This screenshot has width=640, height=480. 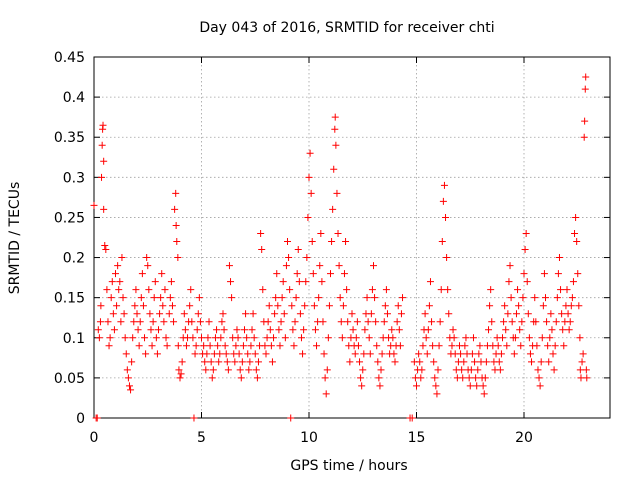 I want to click on x-tick-label: 10, so click(x=309, y=438).